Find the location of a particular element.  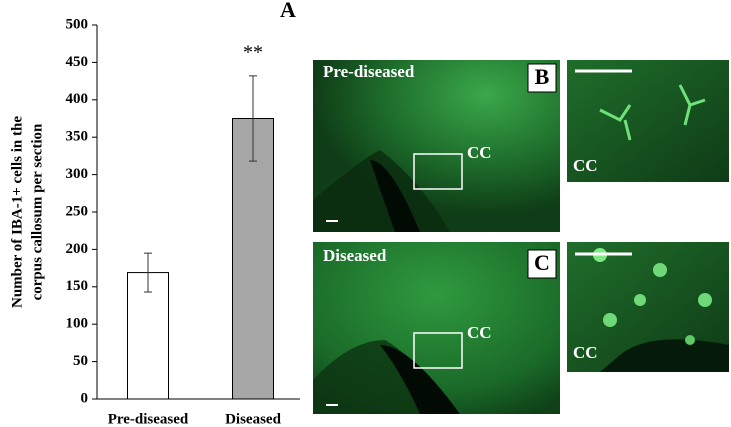

y-tick-label: 200 is located at coordinates (77, 249).